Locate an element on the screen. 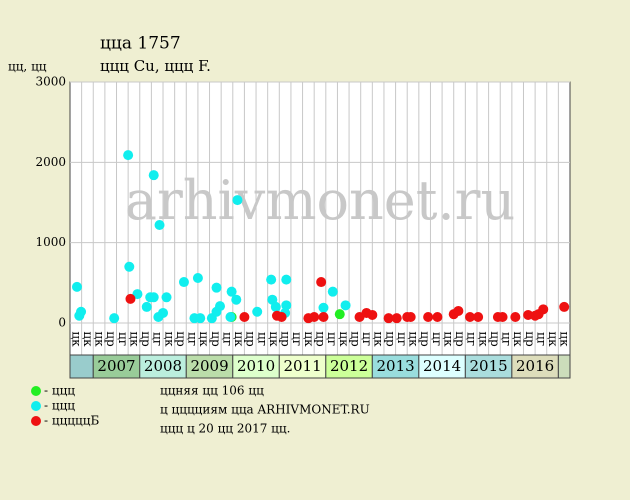  y-tick-label: 0 is located at coordinates (62, 323).